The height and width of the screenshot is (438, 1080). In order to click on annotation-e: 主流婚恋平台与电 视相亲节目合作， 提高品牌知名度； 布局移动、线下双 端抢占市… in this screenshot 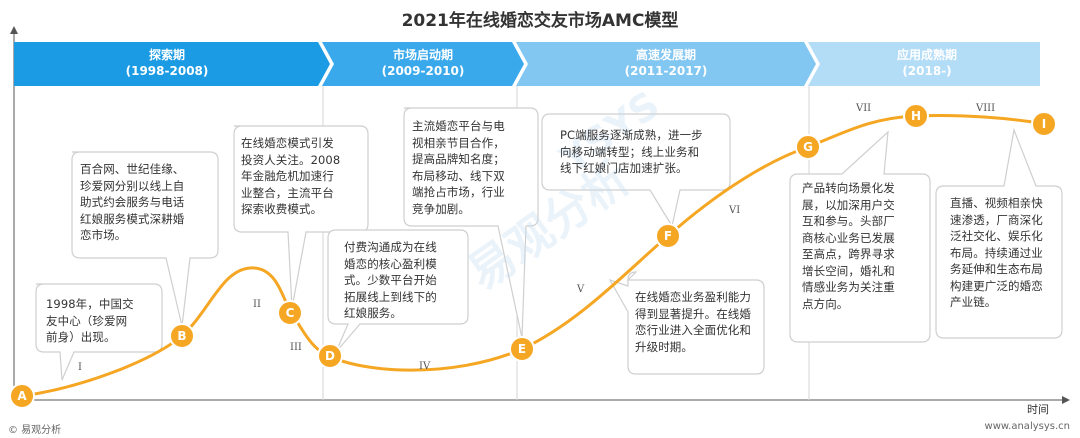, I will do `click(458, 167)`.